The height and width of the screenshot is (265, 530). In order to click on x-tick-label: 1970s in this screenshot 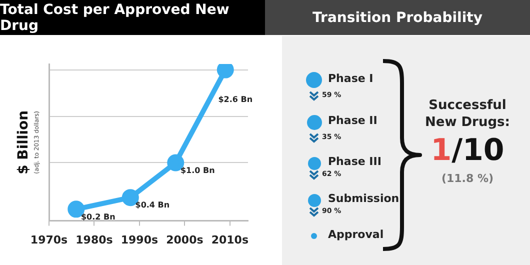, I will do `click(49, 239)`.